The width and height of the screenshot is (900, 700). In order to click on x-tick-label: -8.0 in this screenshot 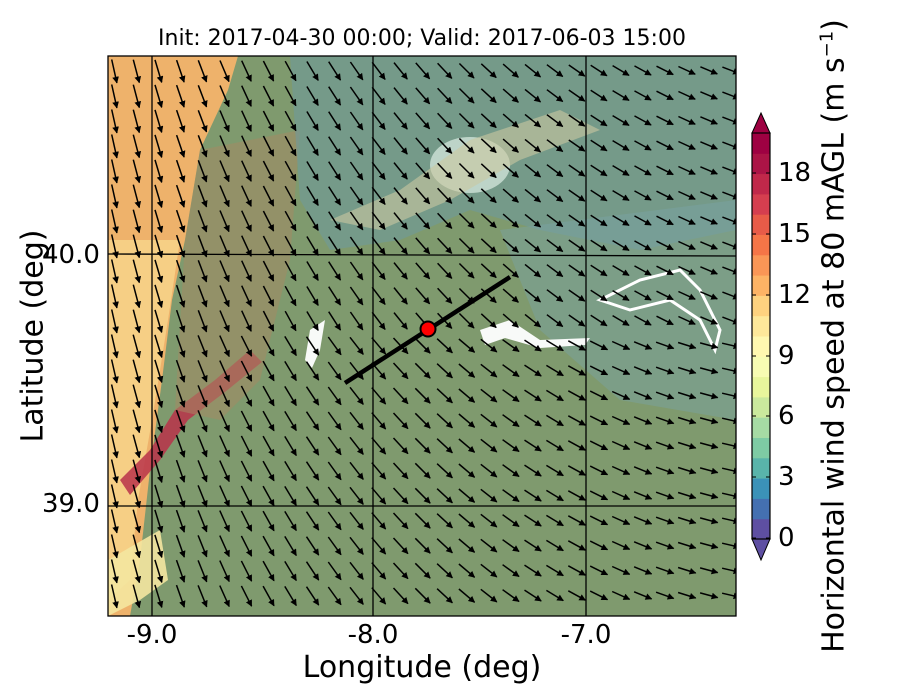, I will do `click(373, 635)`.